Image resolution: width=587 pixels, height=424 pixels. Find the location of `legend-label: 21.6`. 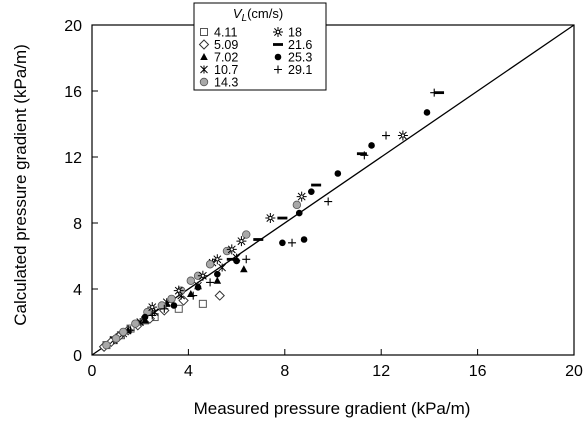

legend-label: 21.6 is located at coordinates (300, 45).